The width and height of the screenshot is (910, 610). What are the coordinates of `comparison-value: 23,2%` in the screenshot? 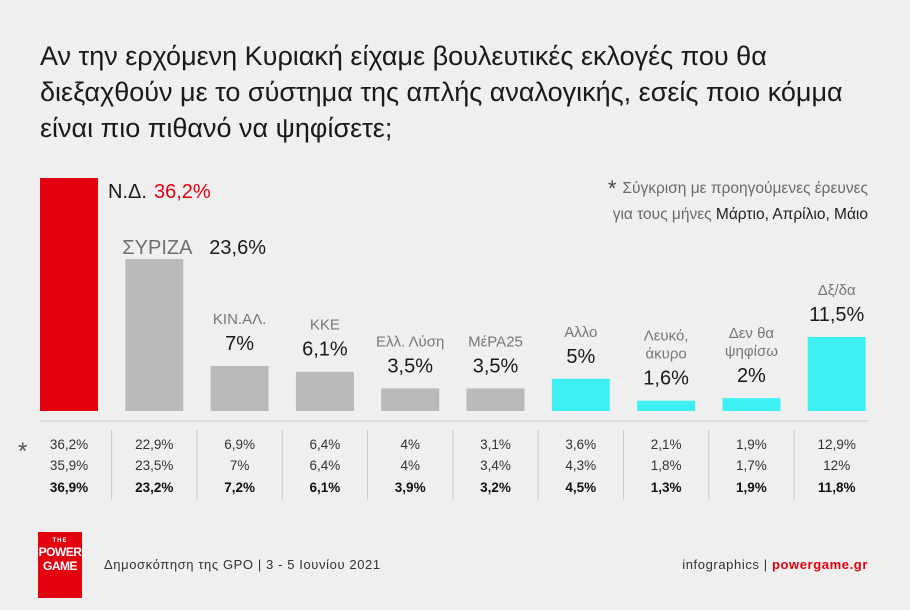 It's located at (154, 487).